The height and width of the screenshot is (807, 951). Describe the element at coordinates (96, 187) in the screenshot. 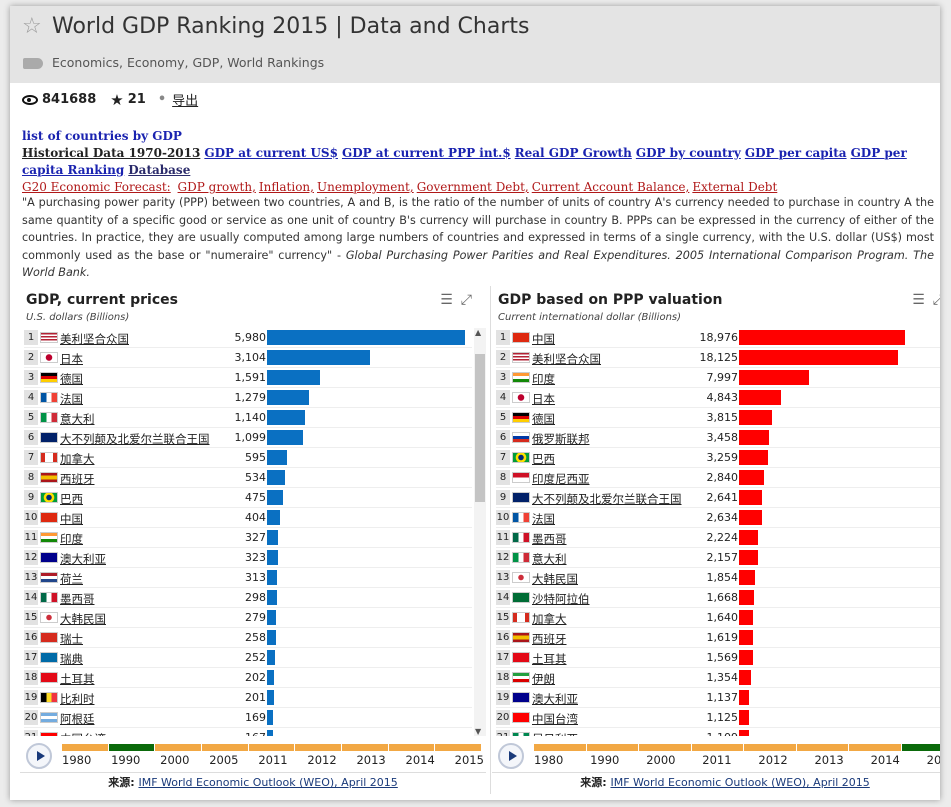

I see `link-g20-forecast: G20 Economic Forecast:` at that location.